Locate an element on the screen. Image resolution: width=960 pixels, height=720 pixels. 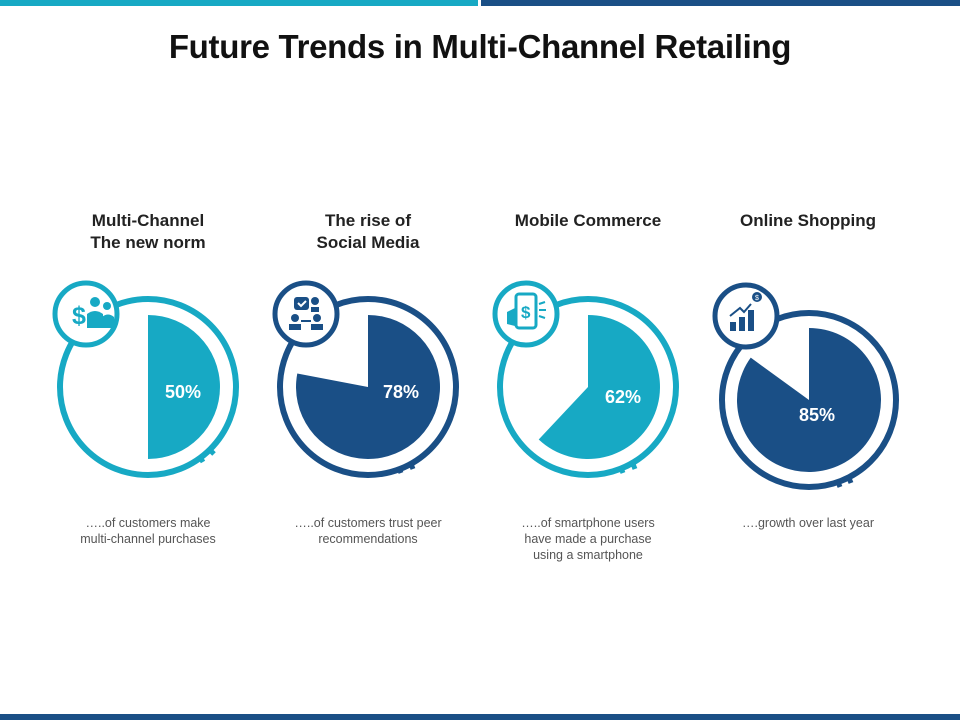
percent-label: 62% is located at coordinates (623, 397).